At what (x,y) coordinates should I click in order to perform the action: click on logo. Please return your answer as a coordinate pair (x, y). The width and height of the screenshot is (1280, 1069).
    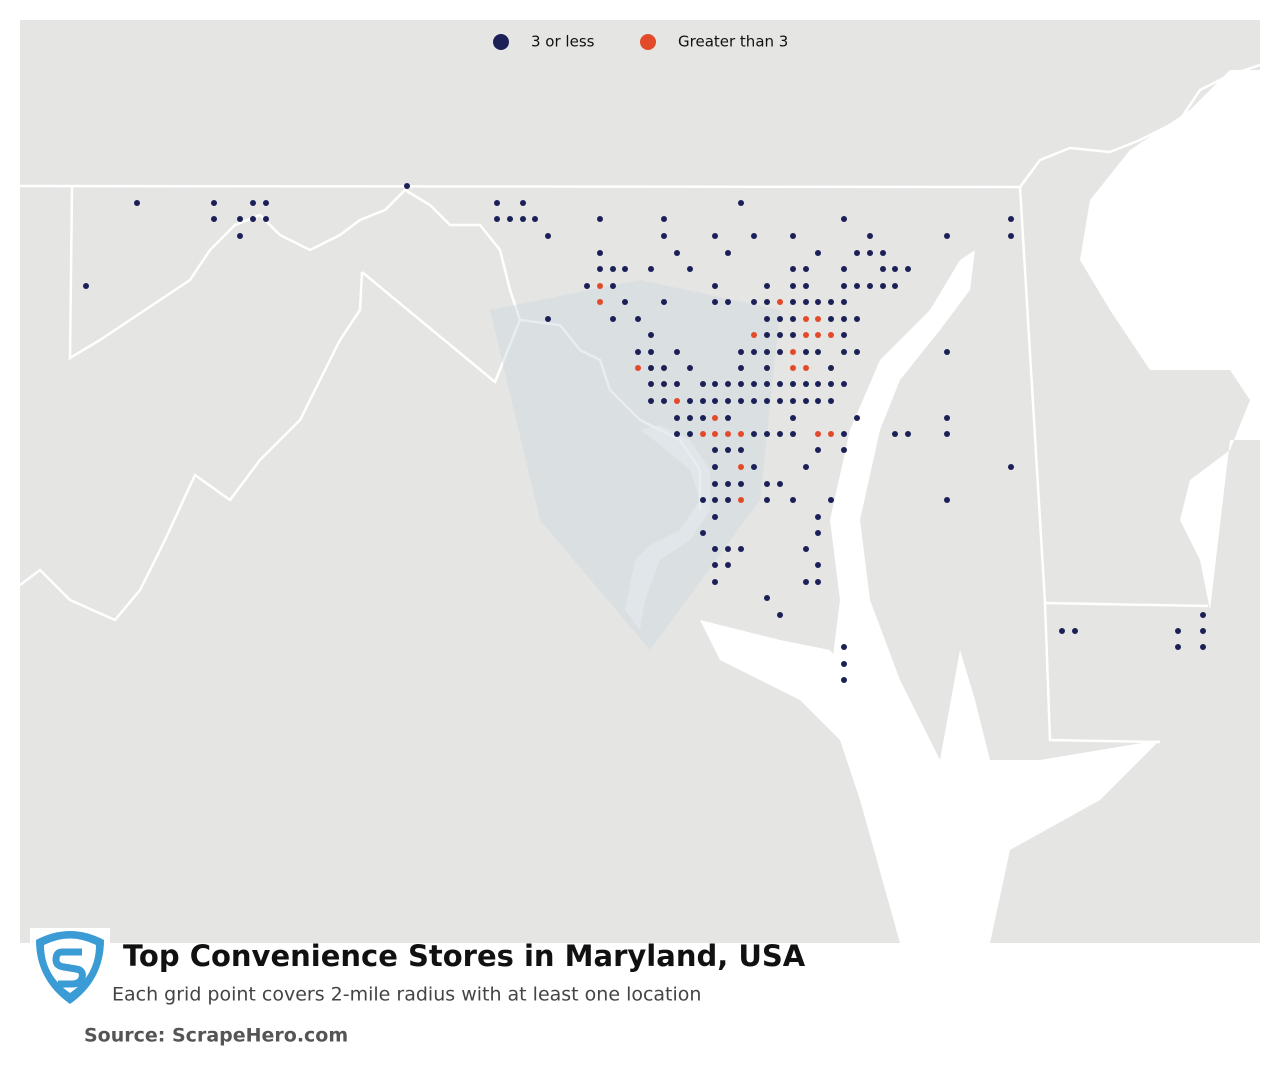
    Looking at the image, I should click on (70, 968).